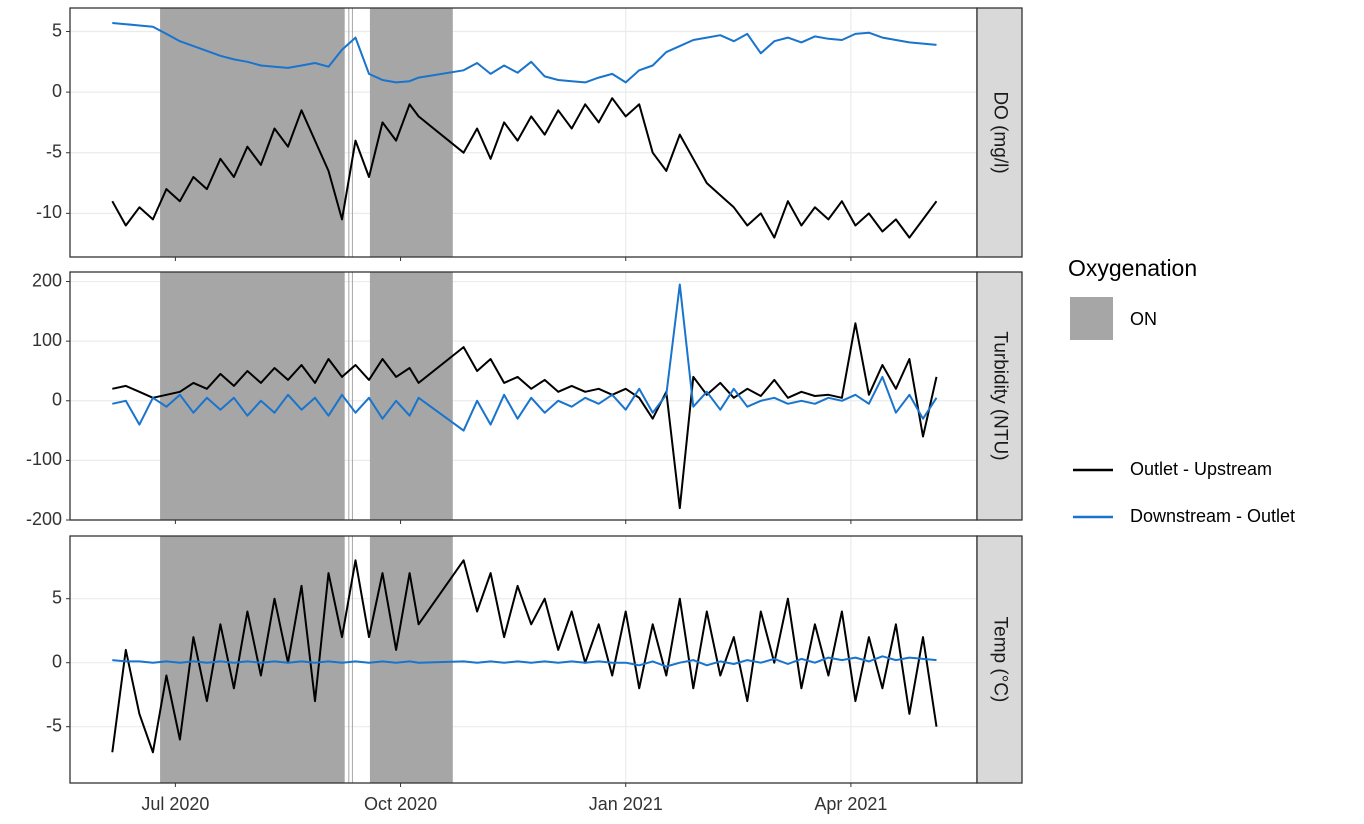 The image size is (1364, 824). Describe the element at coordinates (47, 280) in the screenshot. I see `y-tick-label: 200` at that location.